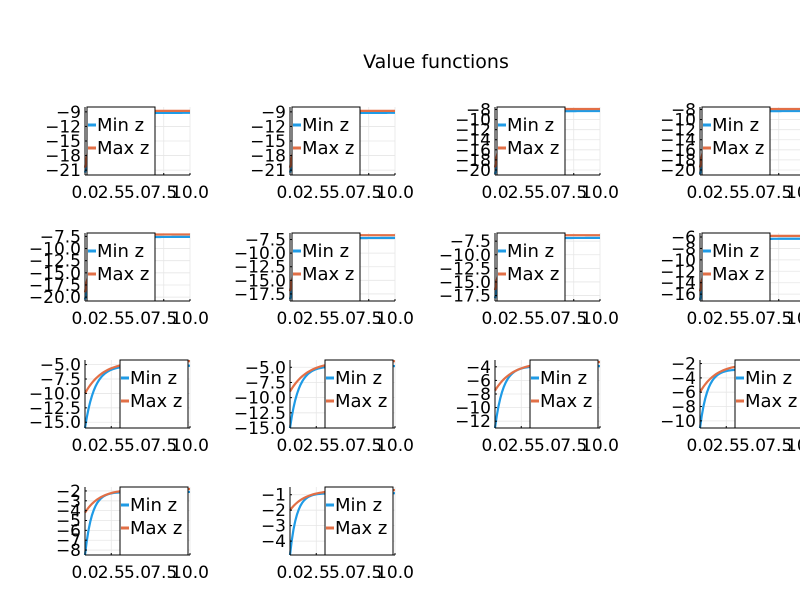 This screenshot has height=600, width=800. I want to click on y-tick-label: −5.0, so click(60, 366).